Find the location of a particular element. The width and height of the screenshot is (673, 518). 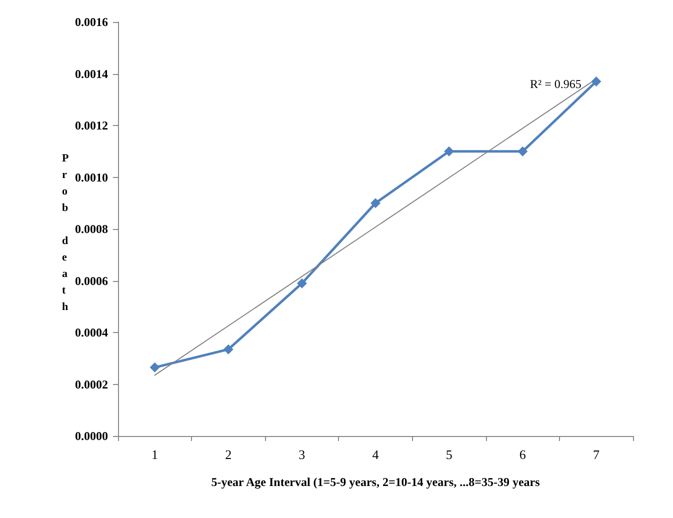

x-tick-label: 7 is located at coordinates (596, 454).